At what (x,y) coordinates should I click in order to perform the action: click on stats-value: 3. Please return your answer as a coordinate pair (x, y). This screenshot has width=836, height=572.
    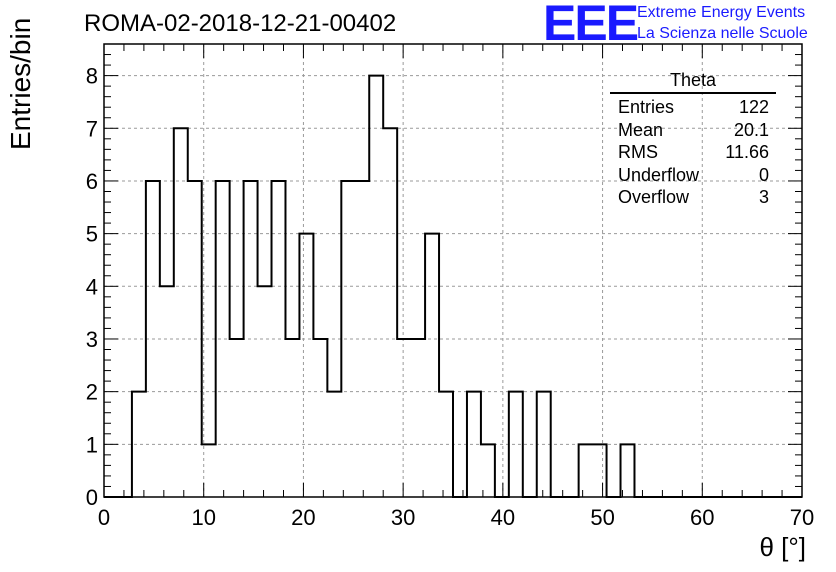
    Looking at the image, I should click on (763, 197).